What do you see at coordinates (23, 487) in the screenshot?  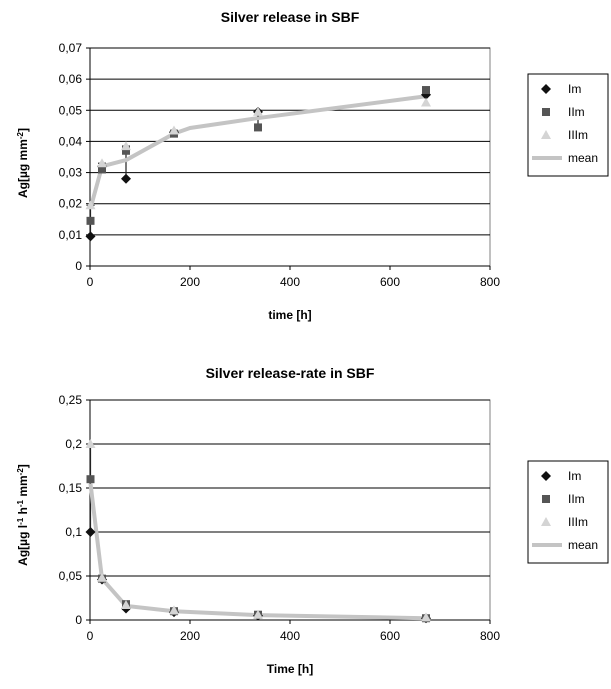 I see `y-axis-title-part: mm` at bounding box center [23, 487].